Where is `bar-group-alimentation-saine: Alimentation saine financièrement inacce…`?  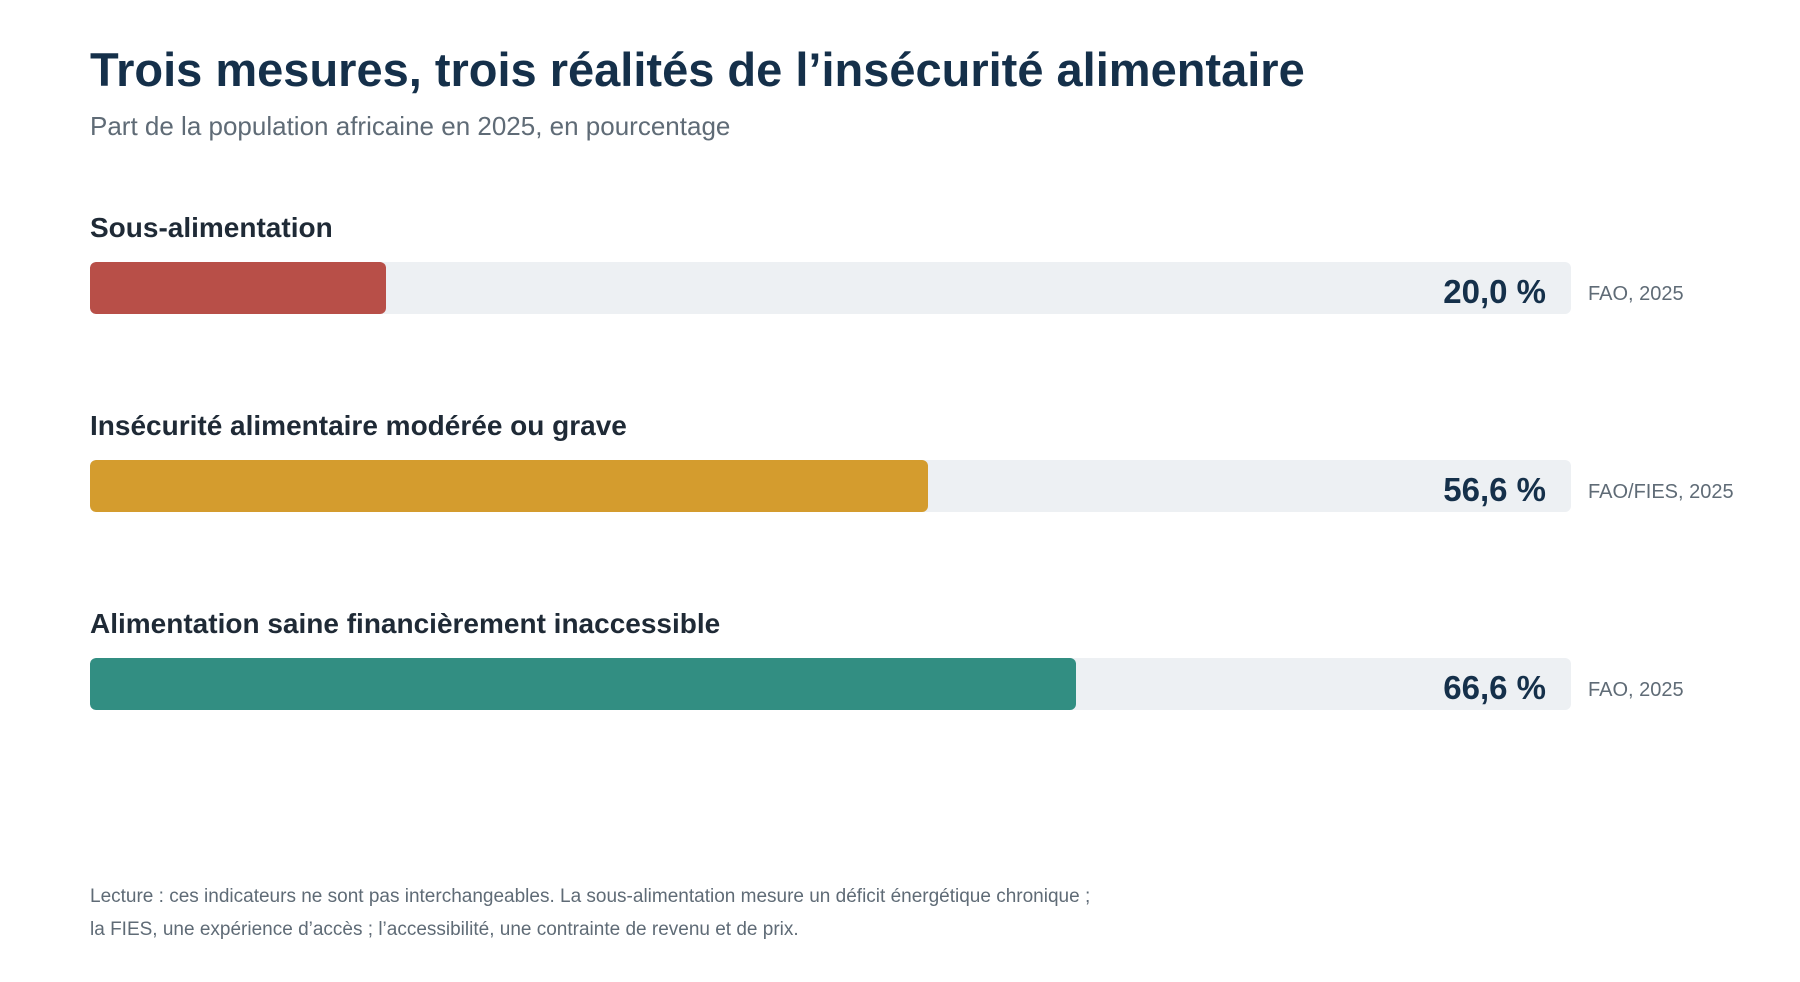
bar-group-alimentation-saine: Alimentation saine financièrement inacce… is located at coordinates (915, 671).